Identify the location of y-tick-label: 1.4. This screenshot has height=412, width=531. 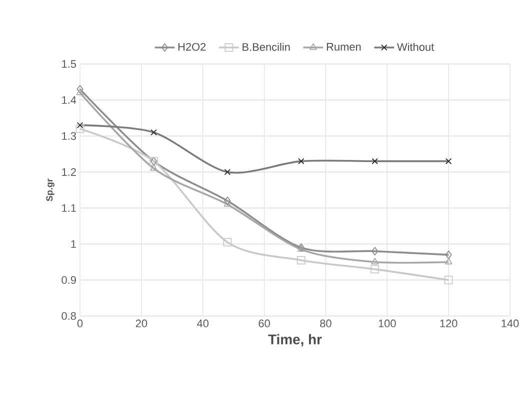
(69, 100).